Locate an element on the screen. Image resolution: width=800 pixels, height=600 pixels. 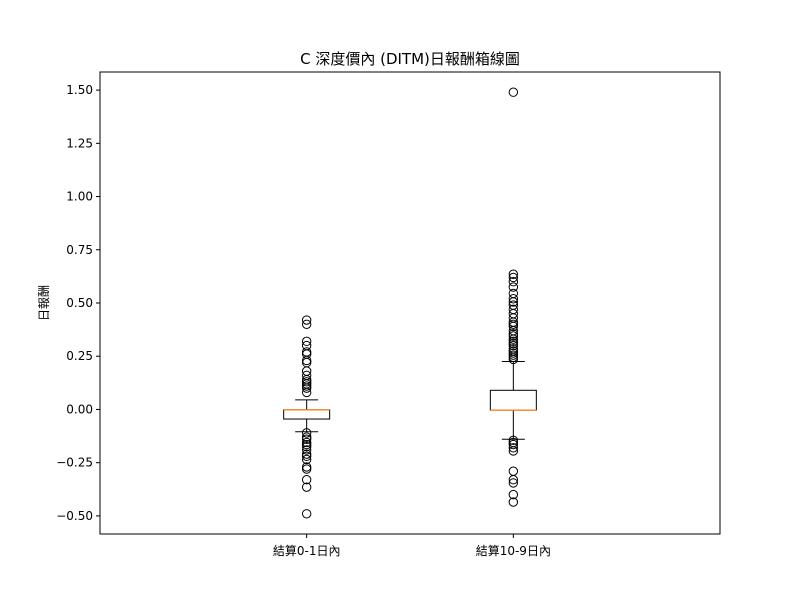
y-tick-label: 0.00 is located at coordinates (79, 409).